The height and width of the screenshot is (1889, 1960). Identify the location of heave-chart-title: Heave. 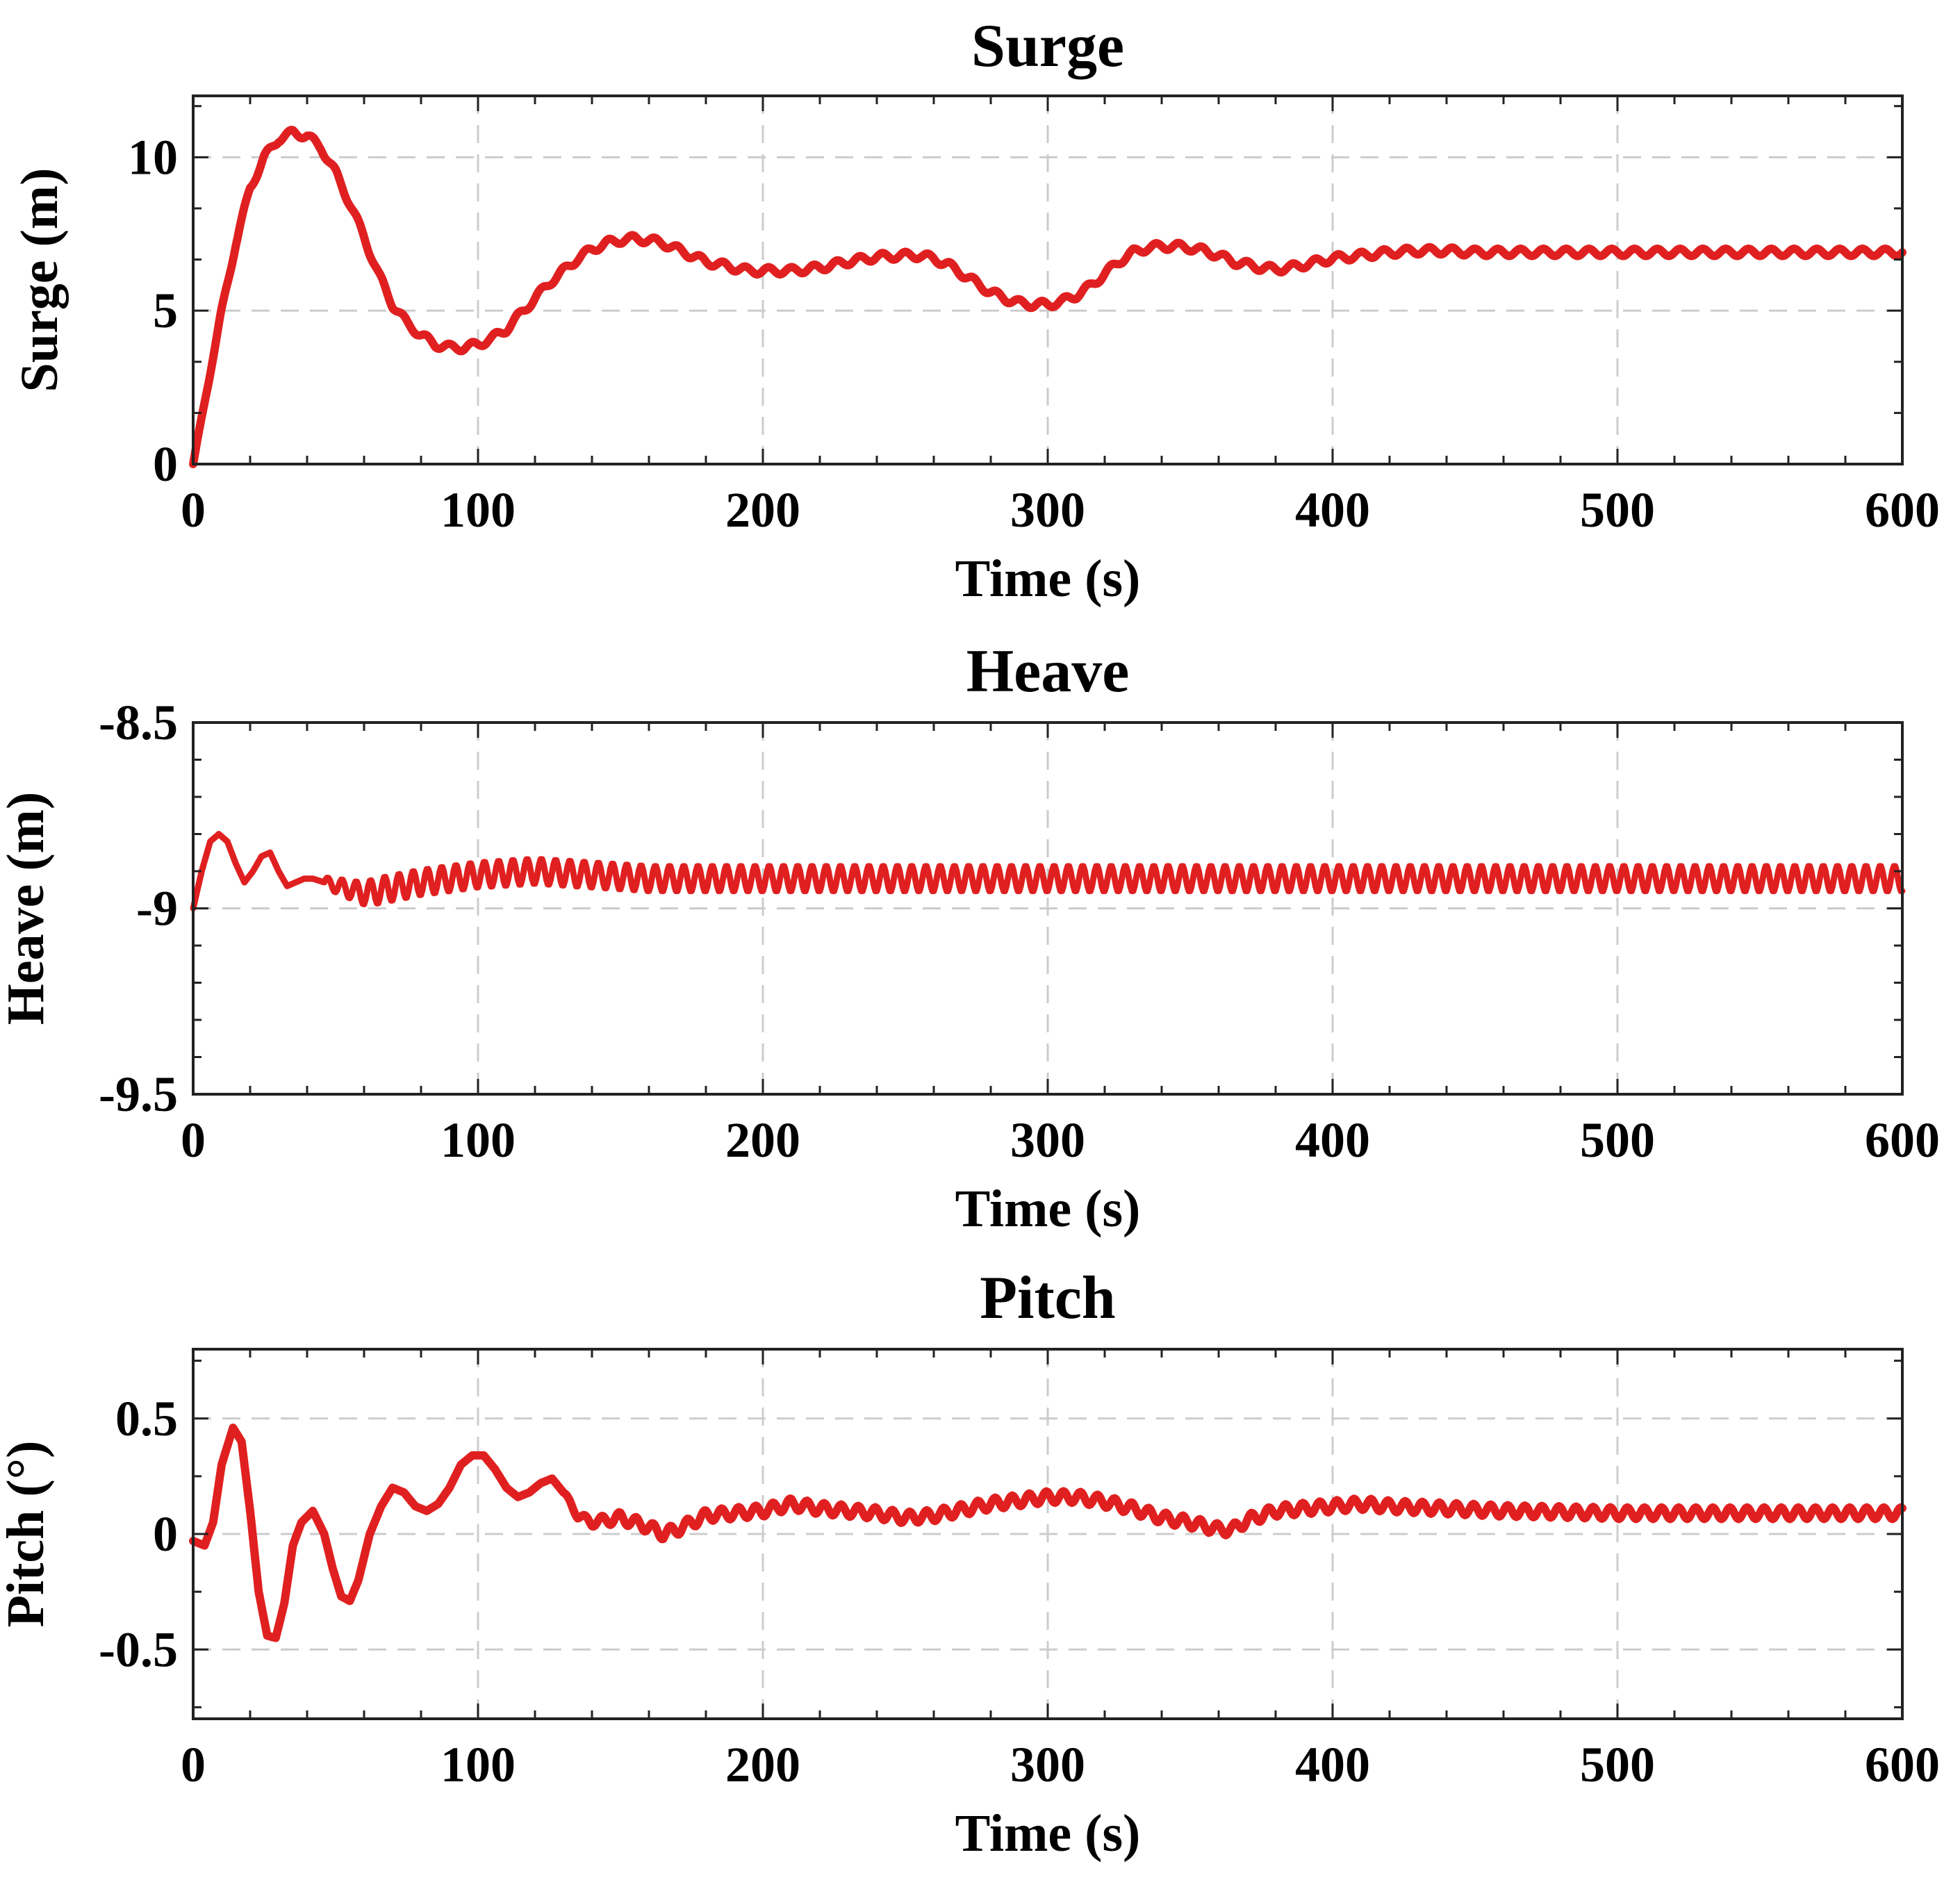
(1048, 671).